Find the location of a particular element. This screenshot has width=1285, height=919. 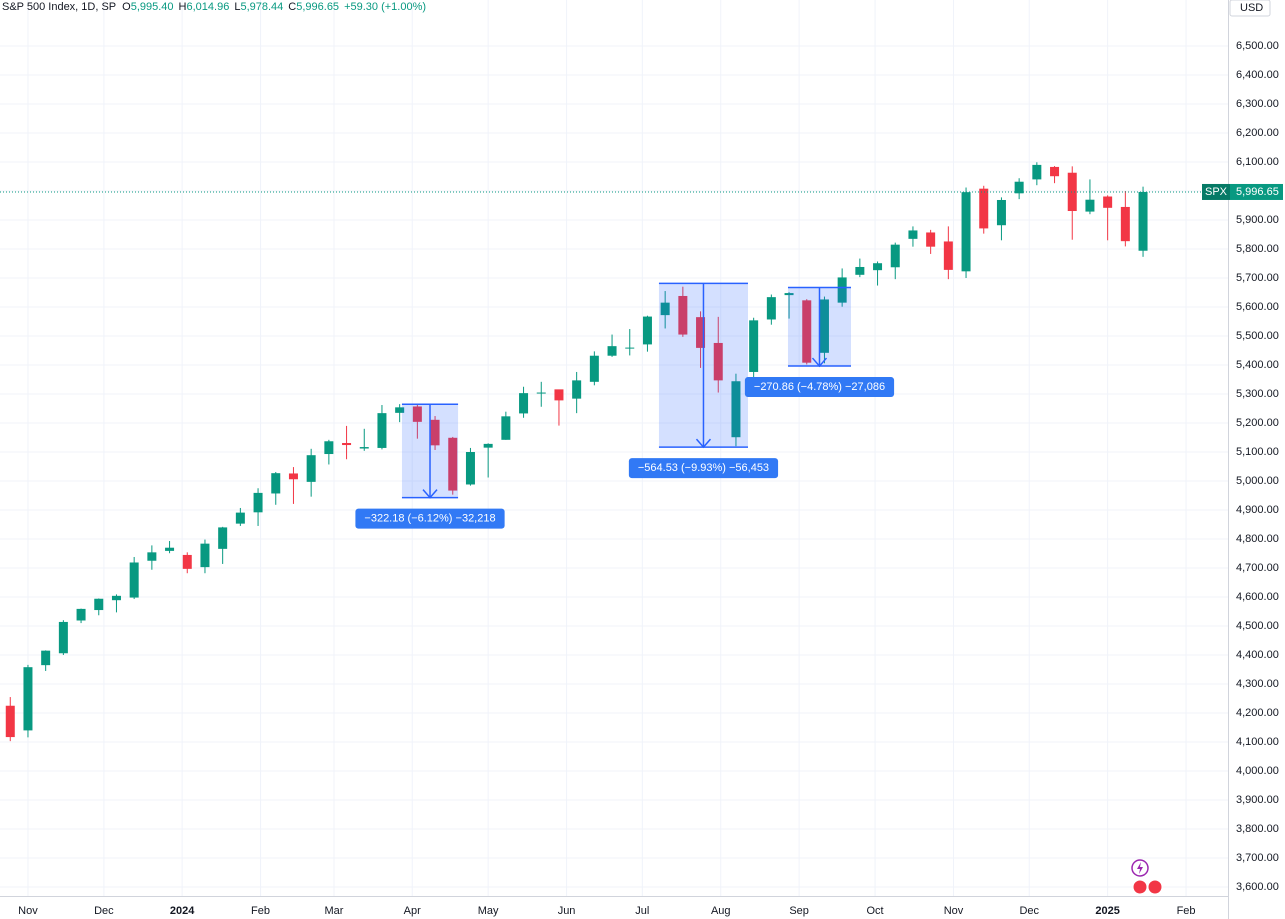

measure-arrowhead is located at coordinates (430, 494).